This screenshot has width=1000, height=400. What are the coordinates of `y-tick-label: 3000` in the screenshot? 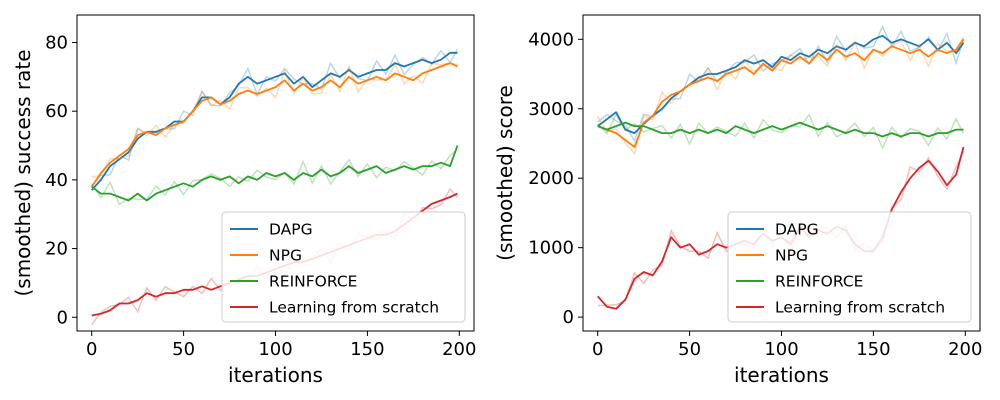 It's located at (551, 109).